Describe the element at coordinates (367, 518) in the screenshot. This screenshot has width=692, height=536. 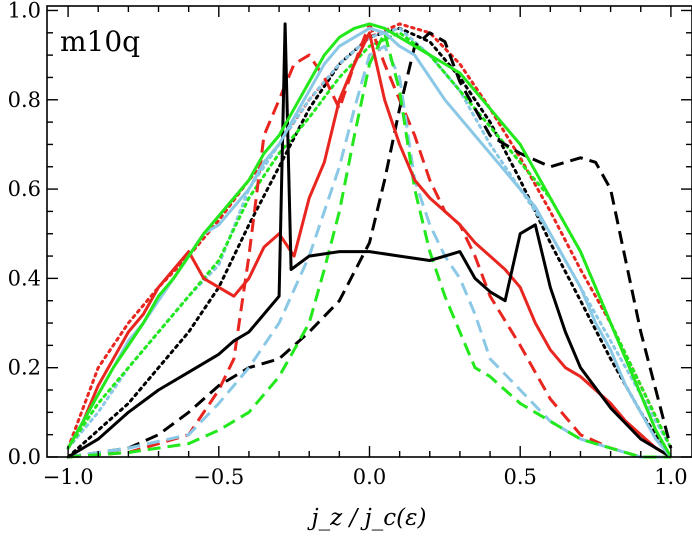
I see `x-axis-title: j_z / j_c(ε)` at that location.